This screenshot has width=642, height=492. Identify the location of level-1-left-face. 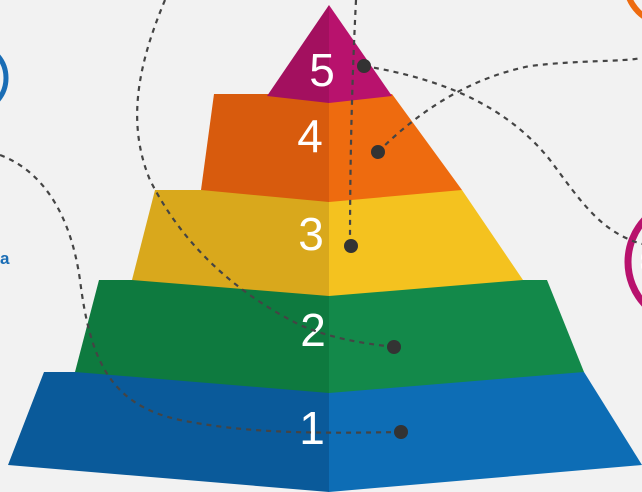
(168, 432).